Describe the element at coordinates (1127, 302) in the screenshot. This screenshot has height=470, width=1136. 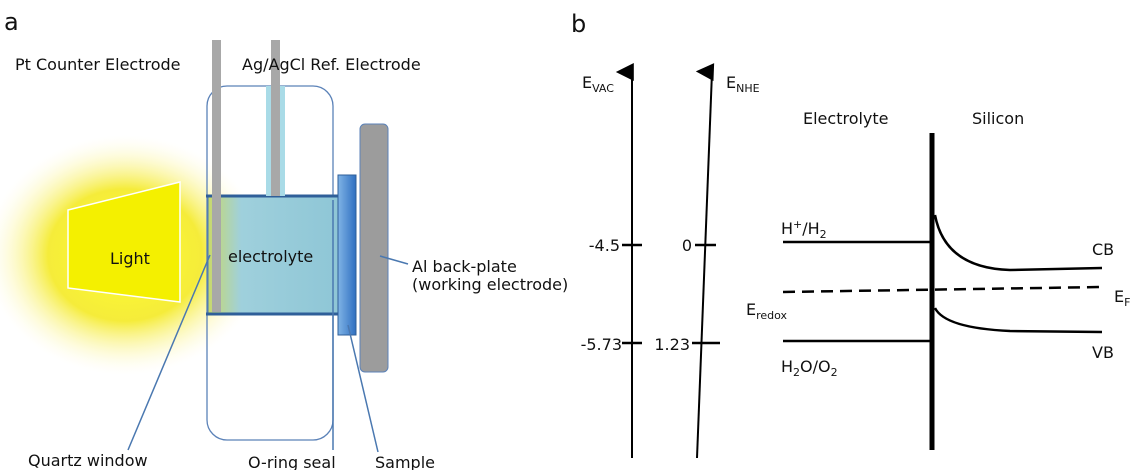
I see `text-part: F` at that location.